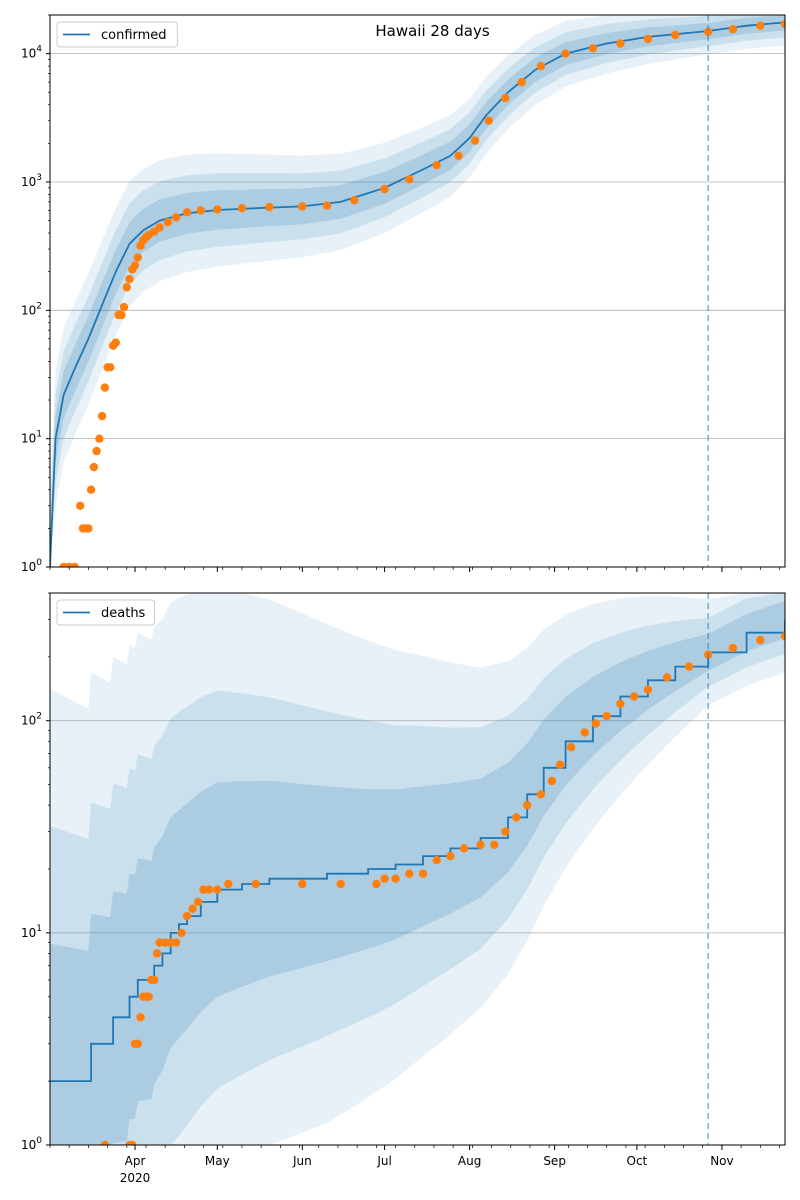 The height and width of the screenshot is (1200, 800). Describe the element at coordinates (721, 1161) in the screenshot. I see `x-tick-label: Nov` at that location.